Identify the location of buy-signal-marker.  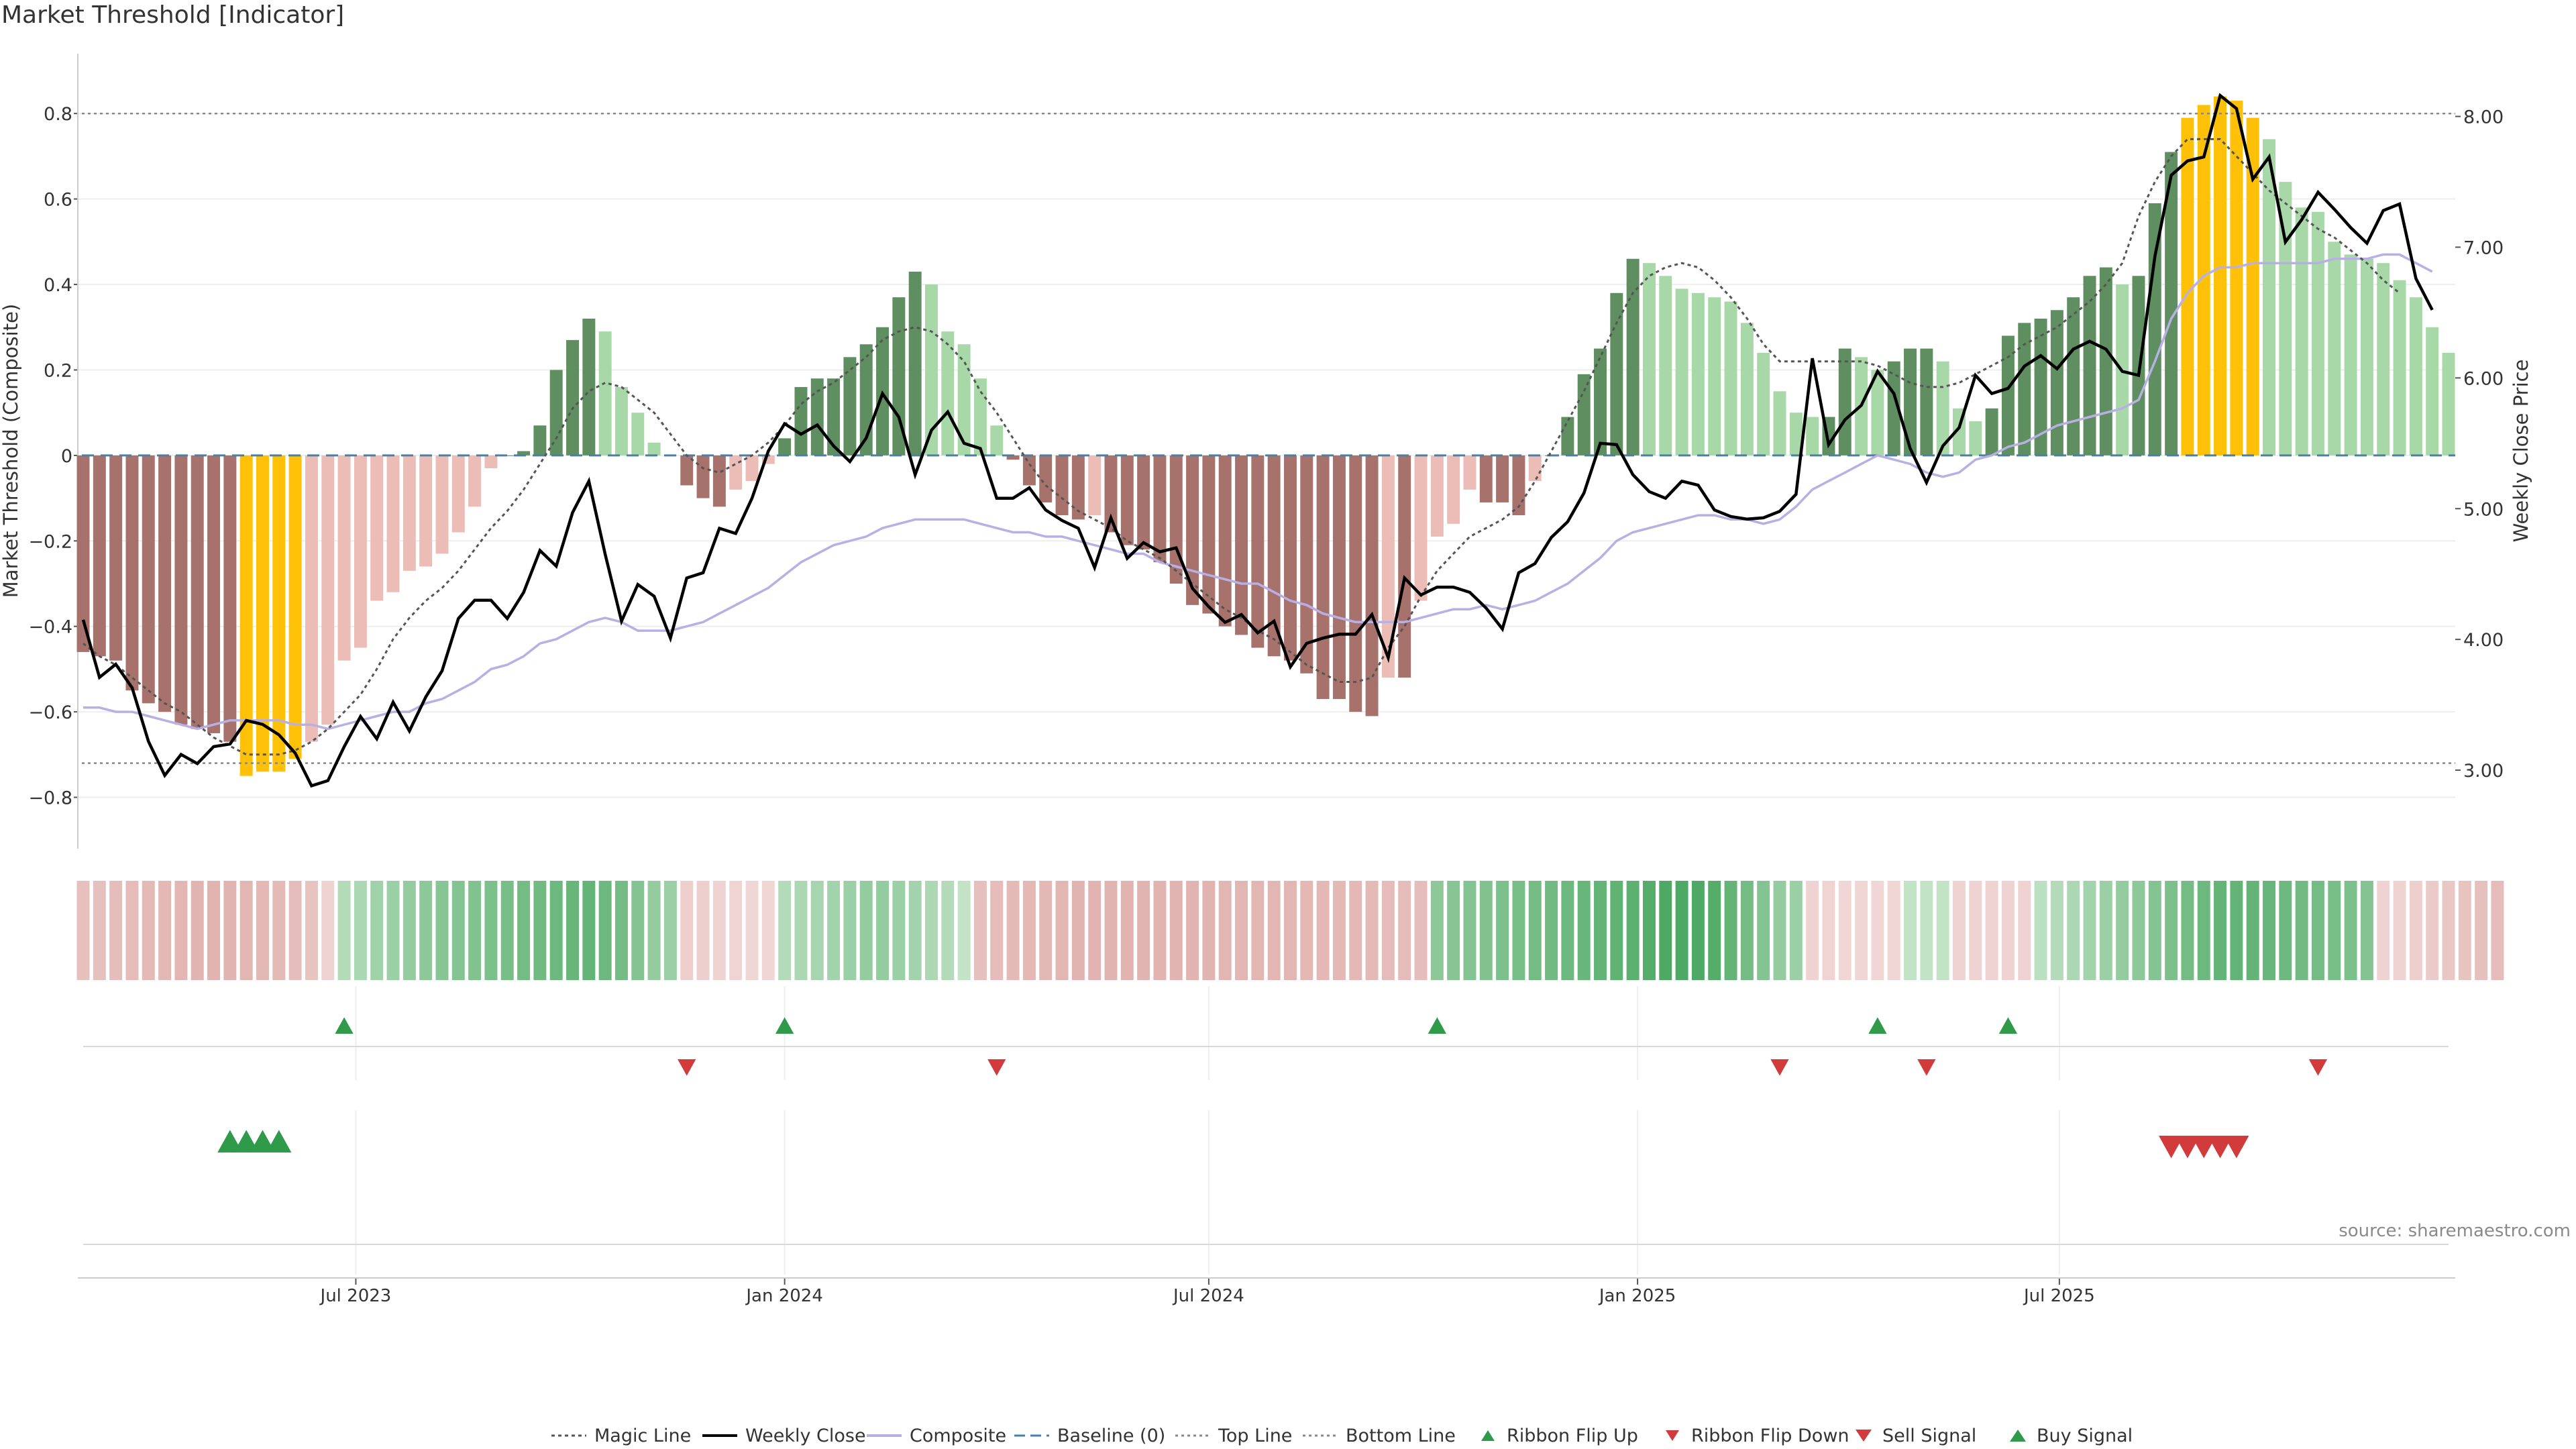
(246, 1141).